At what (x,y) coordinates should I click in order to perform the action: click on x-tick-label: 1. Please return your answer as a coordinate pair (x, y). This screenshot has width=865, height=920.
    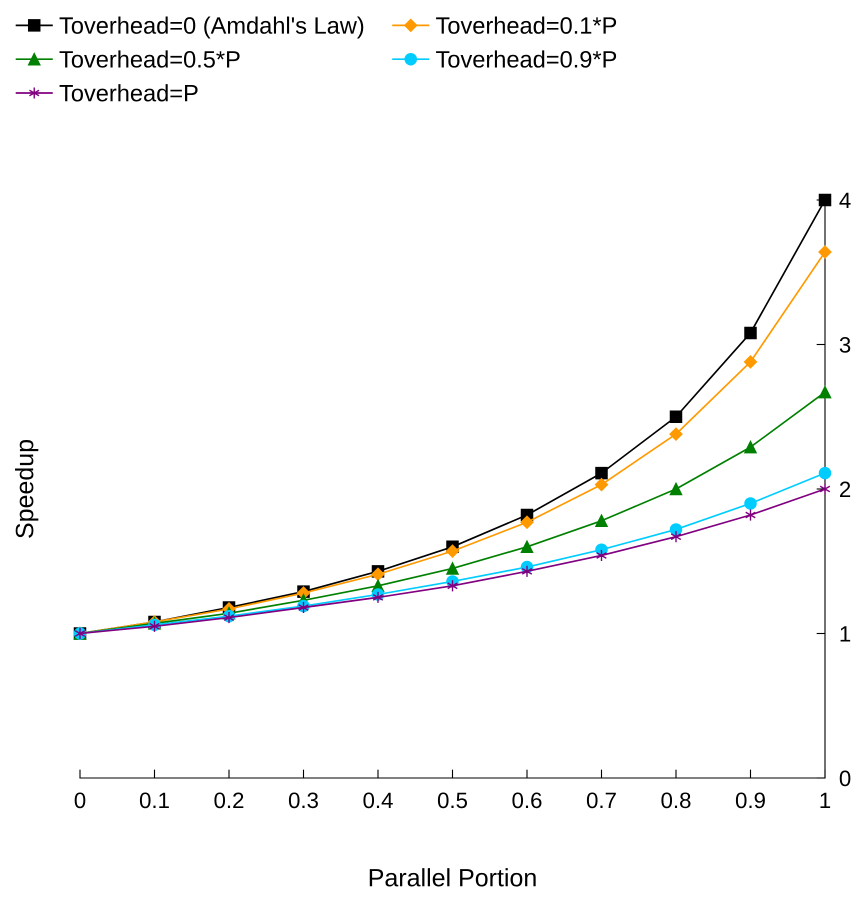
    Looking at the image, I should click on (825, 800).